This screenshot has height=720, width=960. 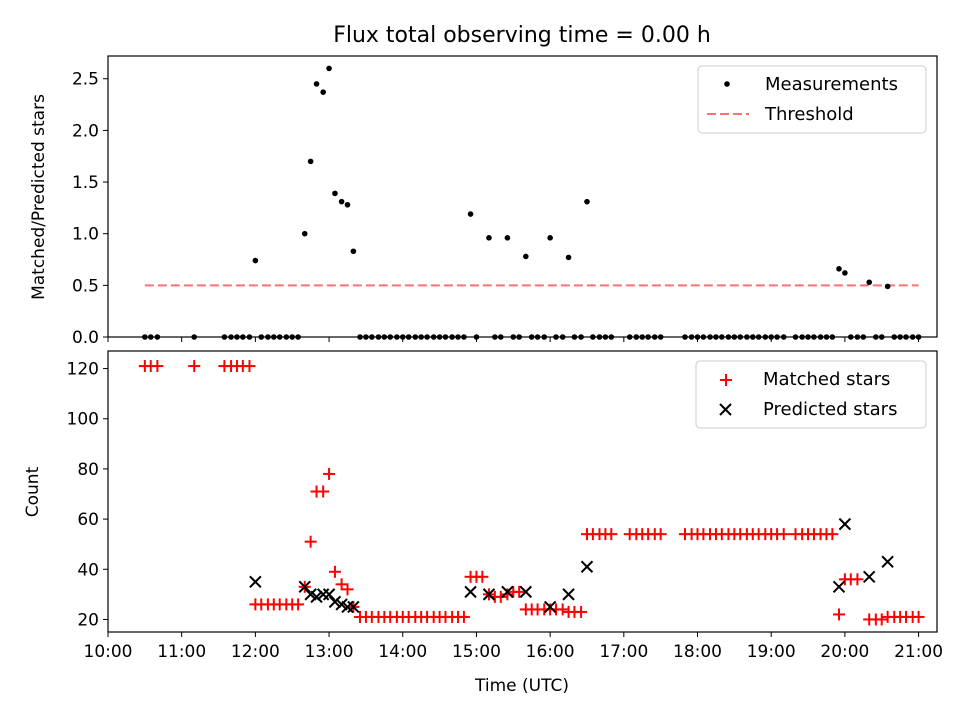 What do you see at coordinates (725, 409) in the screenshot?
I see `predicted-legend-marker` at bounding box center [725, 409].